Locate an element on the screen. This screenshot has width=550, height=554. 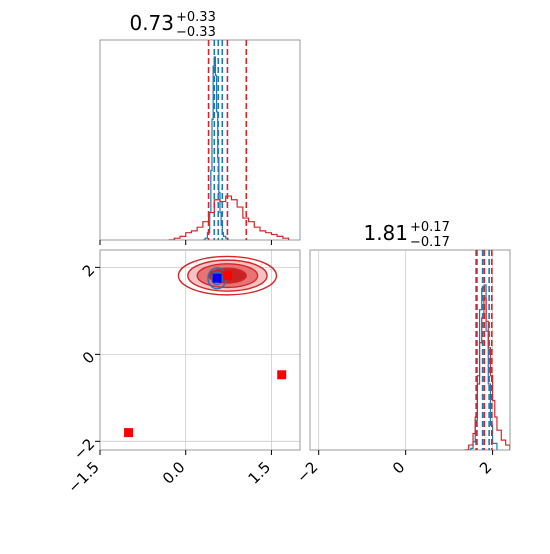
x-tick-label-2: 2 is located at coordinates (485, 467).